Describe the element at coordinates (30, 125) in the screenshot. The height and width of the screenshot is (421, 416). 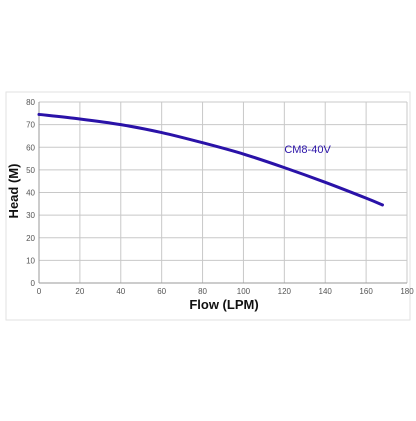
I see `y-tick-label: 70` at that location.